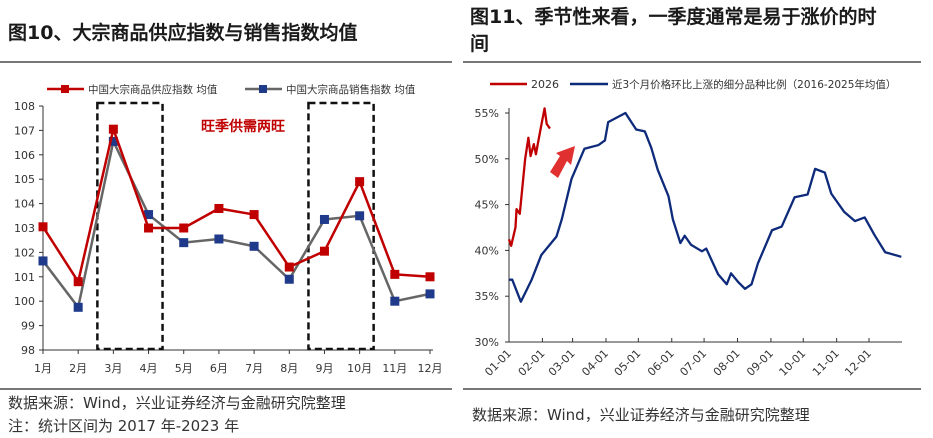 Image resolution: width=933 pixels, height=438 pixels. Describe the element at coordinates (24, 204) in the screenshot. I see `y-tick-label: 104` at that location.